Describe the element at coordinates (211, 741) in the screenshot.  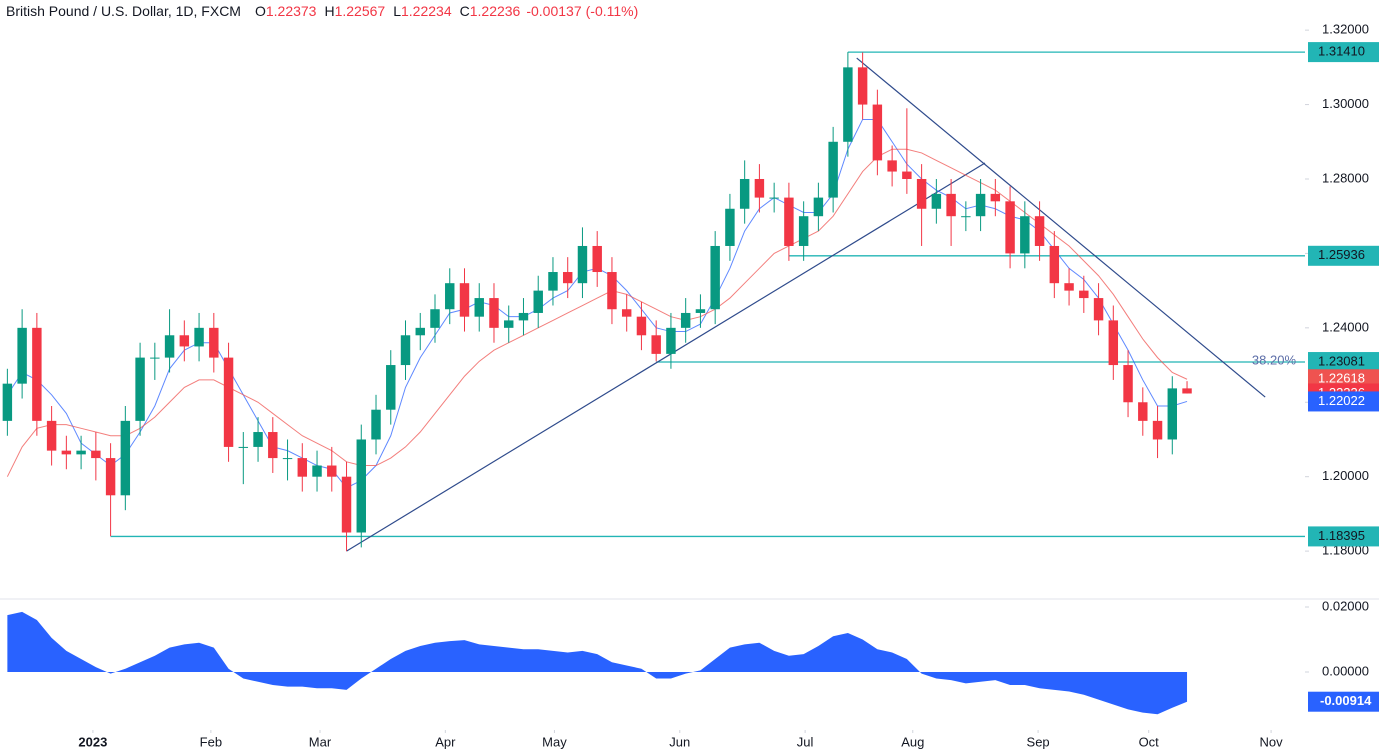
I see `x-tick-label: Feb` at that location.